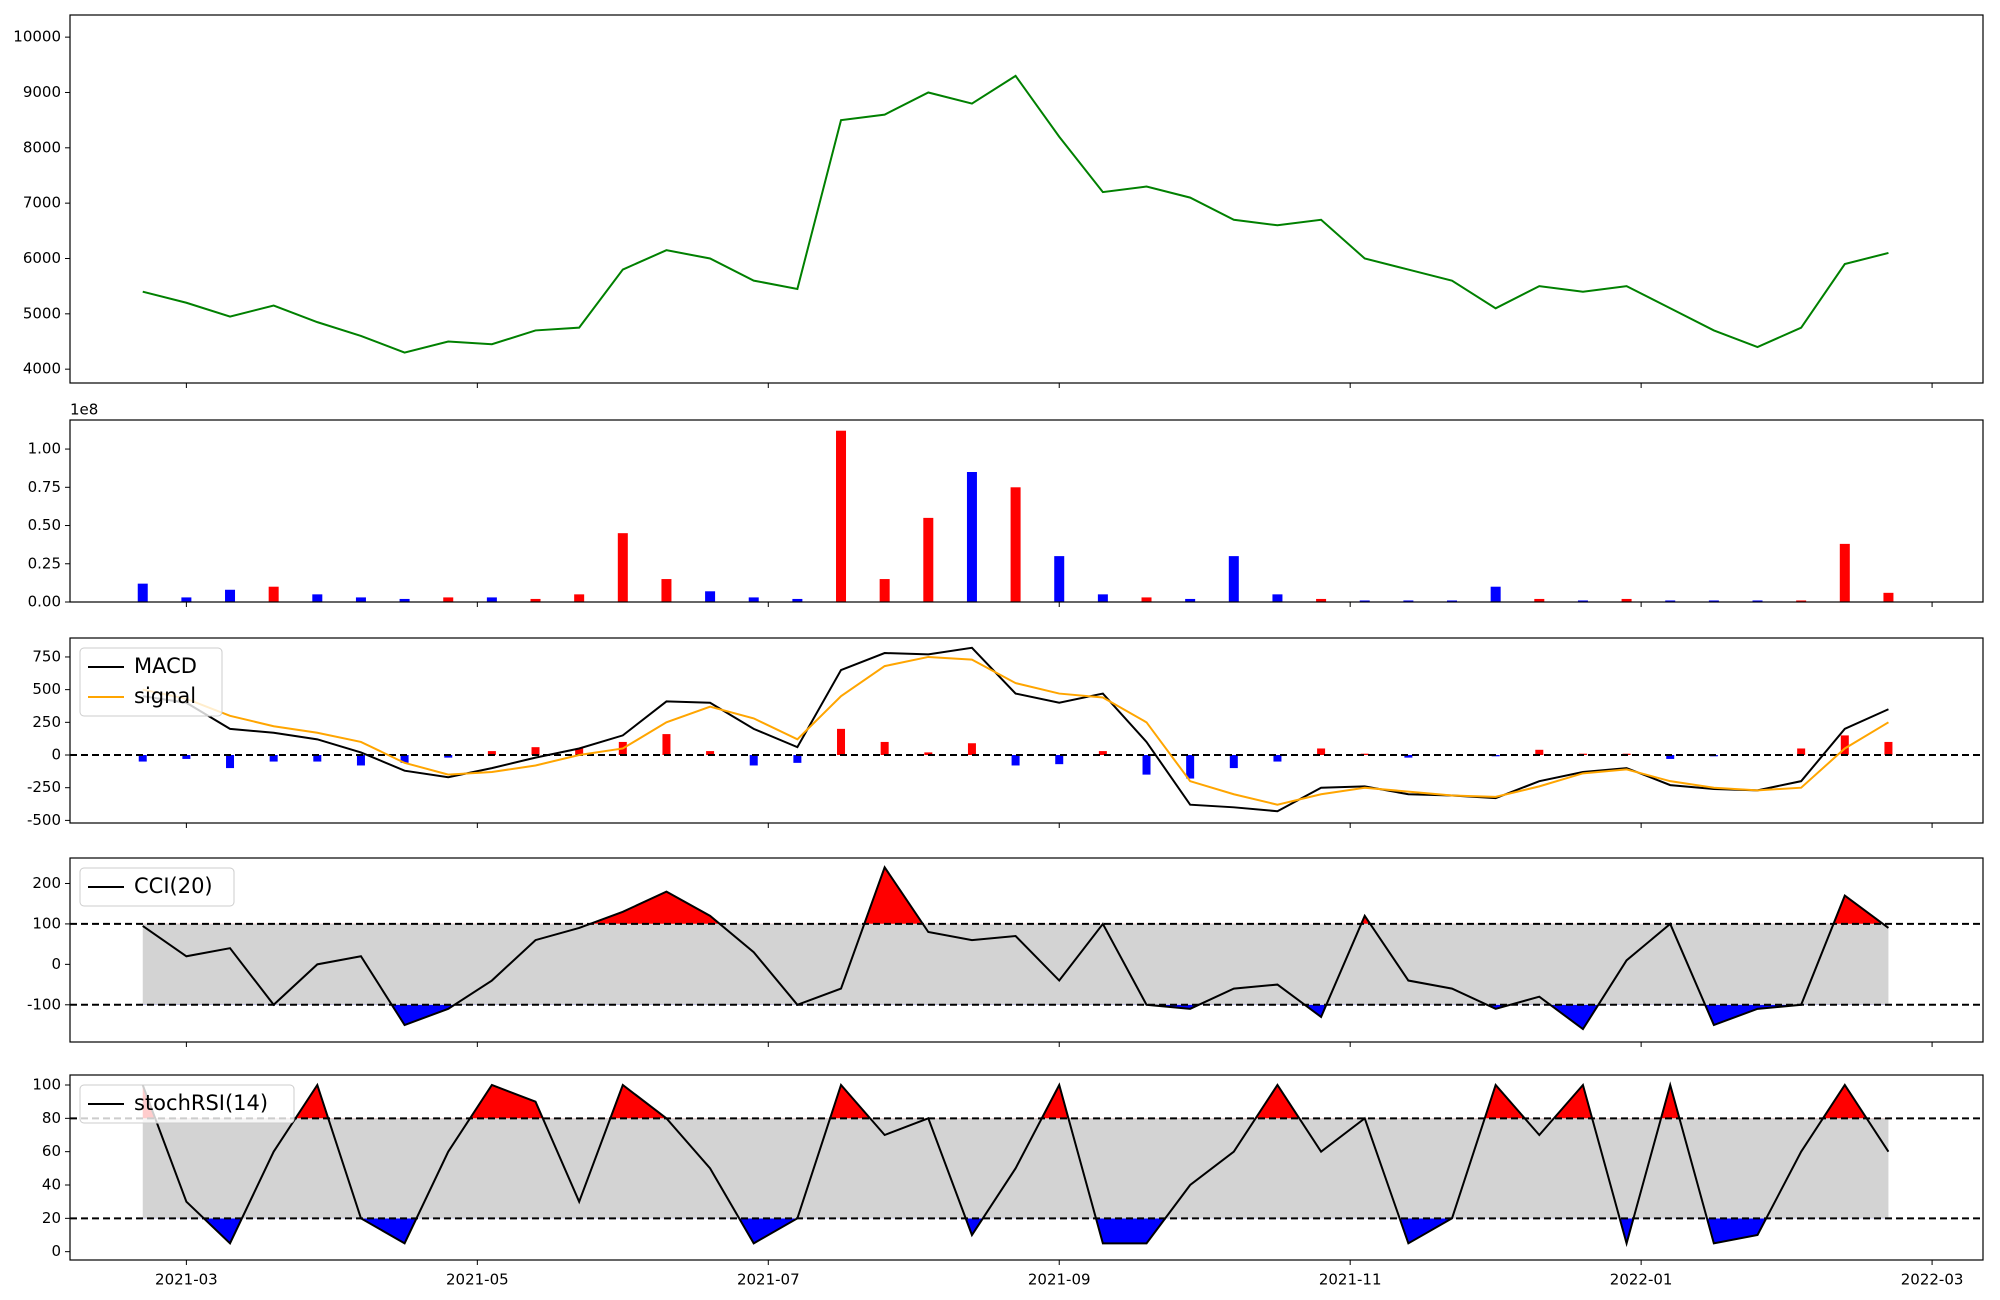 This screenshot has width=2000, height=1300. I want to click on x-tick-label: 2022-03, so click(1932, 1280).